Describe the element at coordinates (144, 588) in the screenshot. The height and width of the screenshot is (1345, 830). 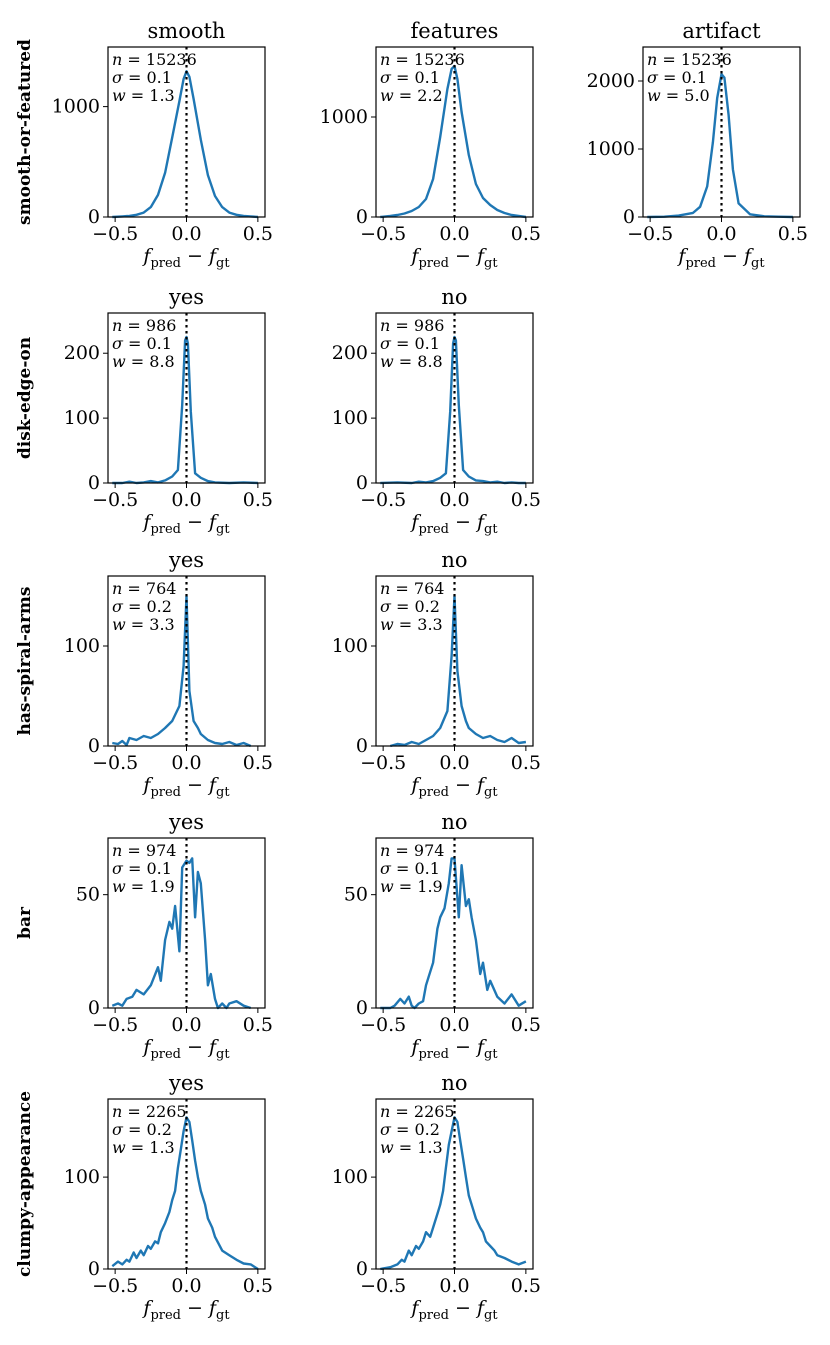
I see `stat-n: n = 764` at that location.